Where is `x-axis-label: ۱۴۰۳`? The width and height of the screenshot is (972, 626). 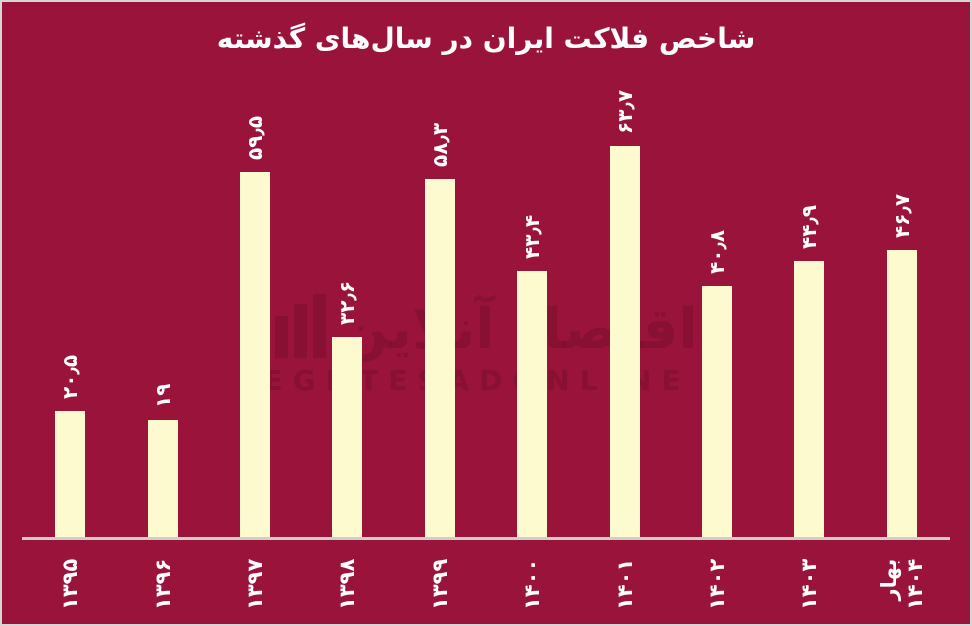
x-axis-label: ۱۴۰۳ is located at coordinates (809, 584).